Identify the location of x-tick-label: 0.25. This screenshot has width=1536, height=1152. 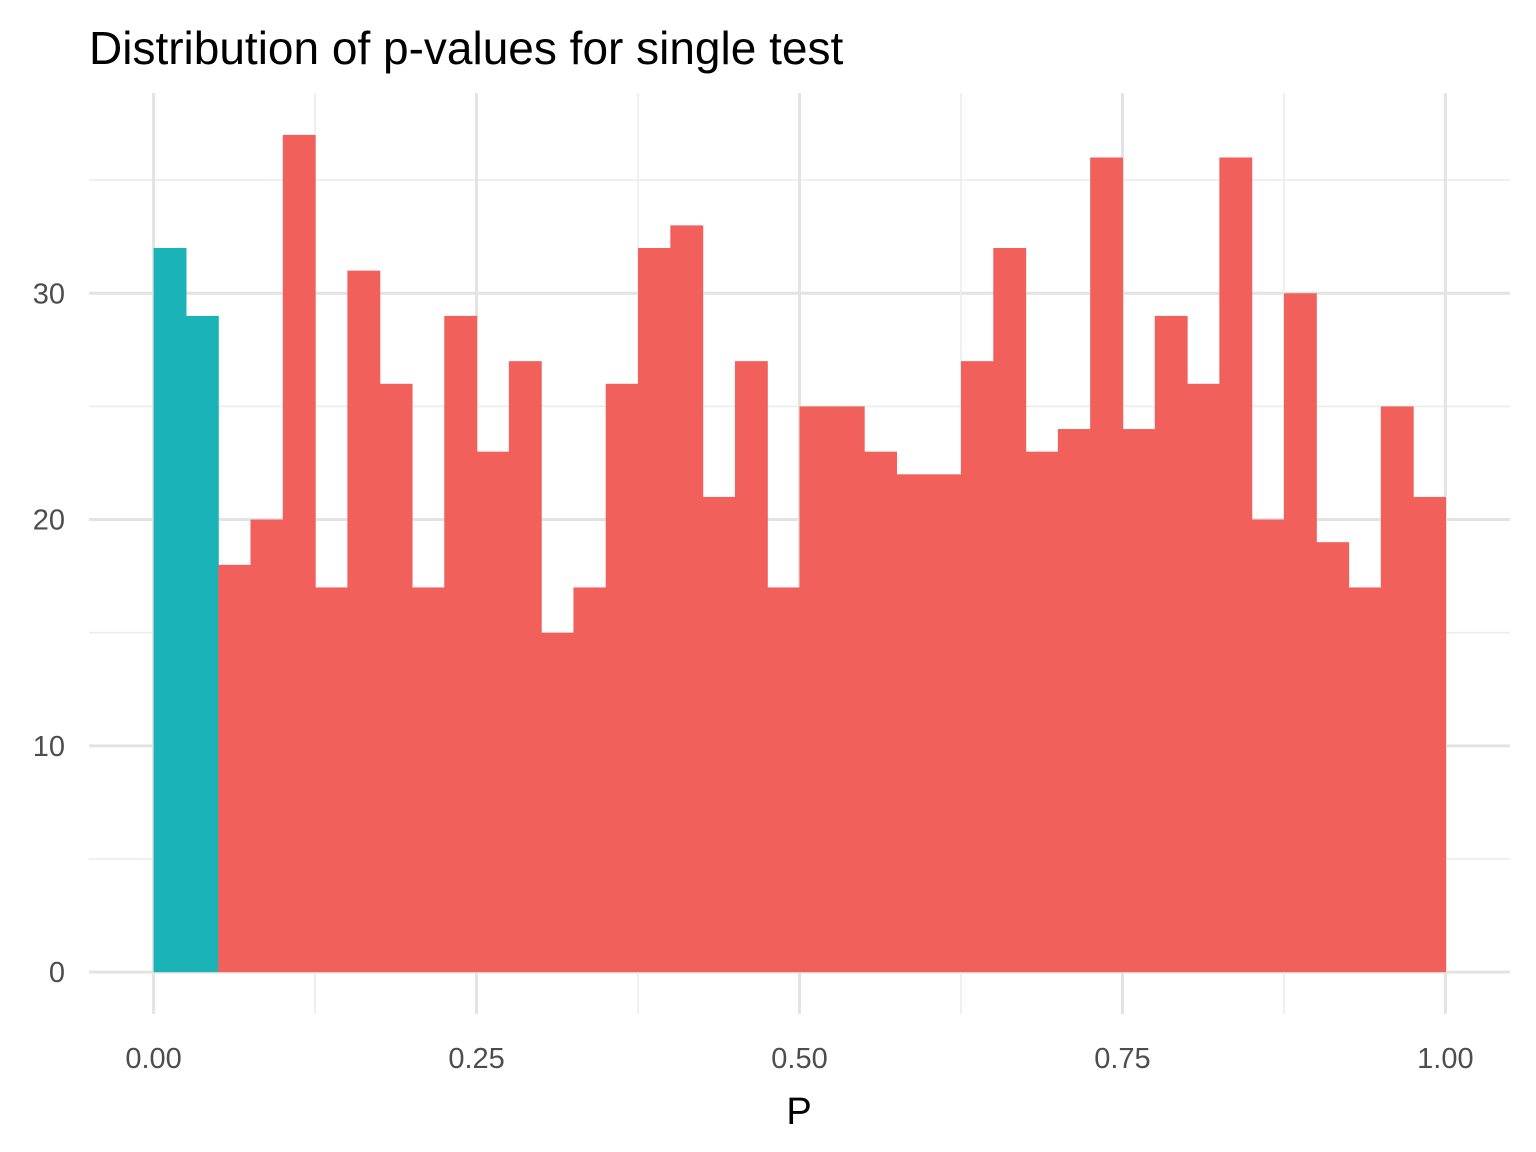
(476, 1059).